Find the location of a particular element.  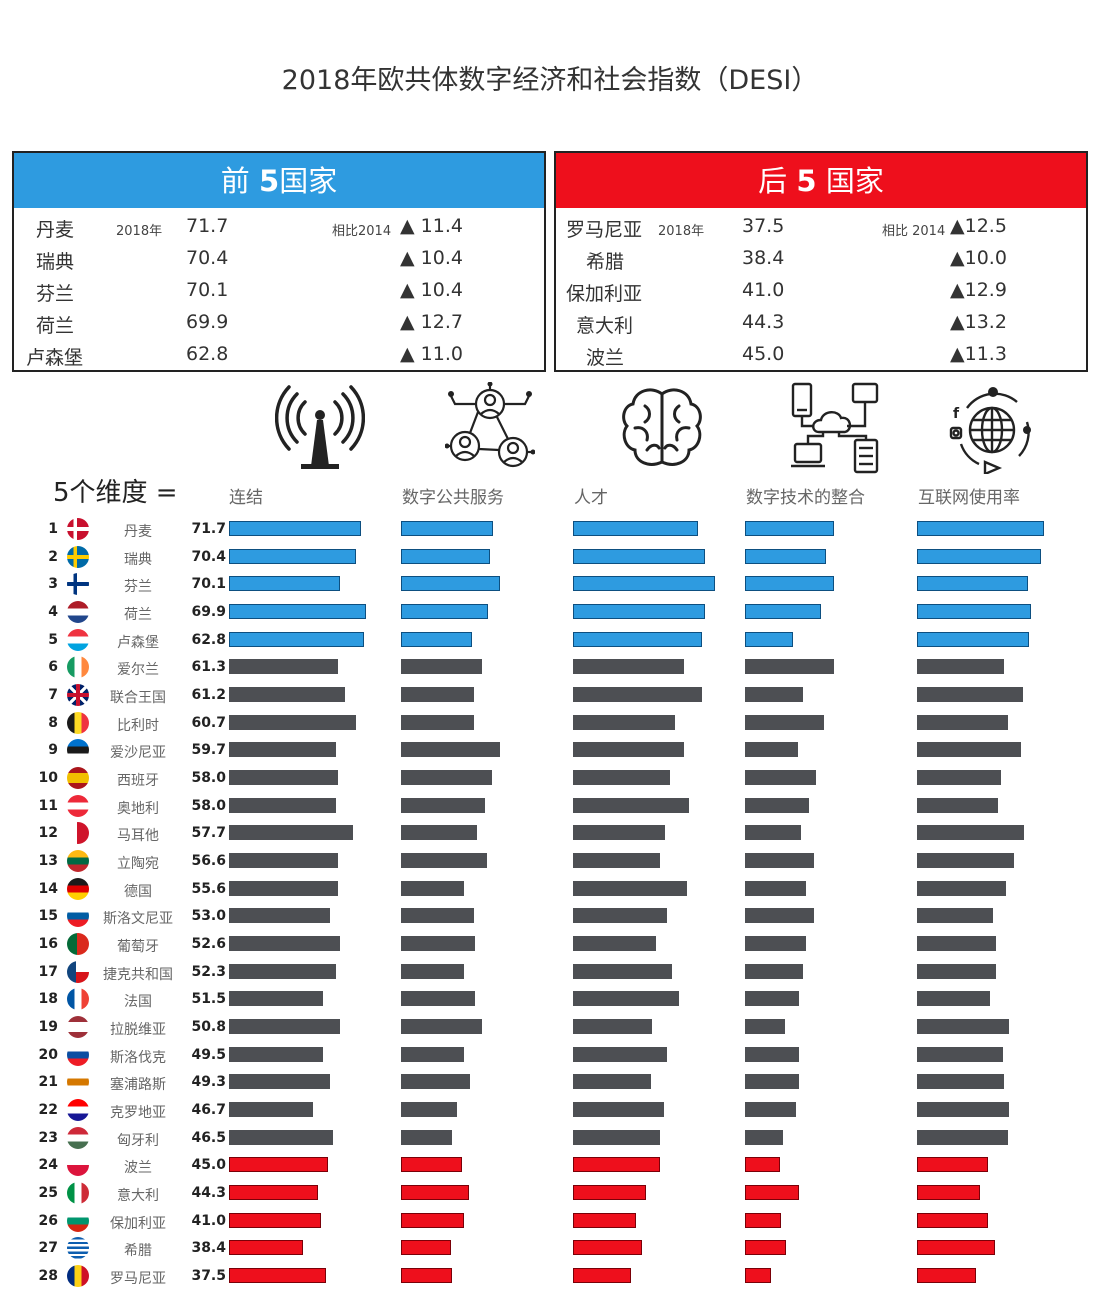

top5-score: 70.1 is located at coordinates (207, 290).